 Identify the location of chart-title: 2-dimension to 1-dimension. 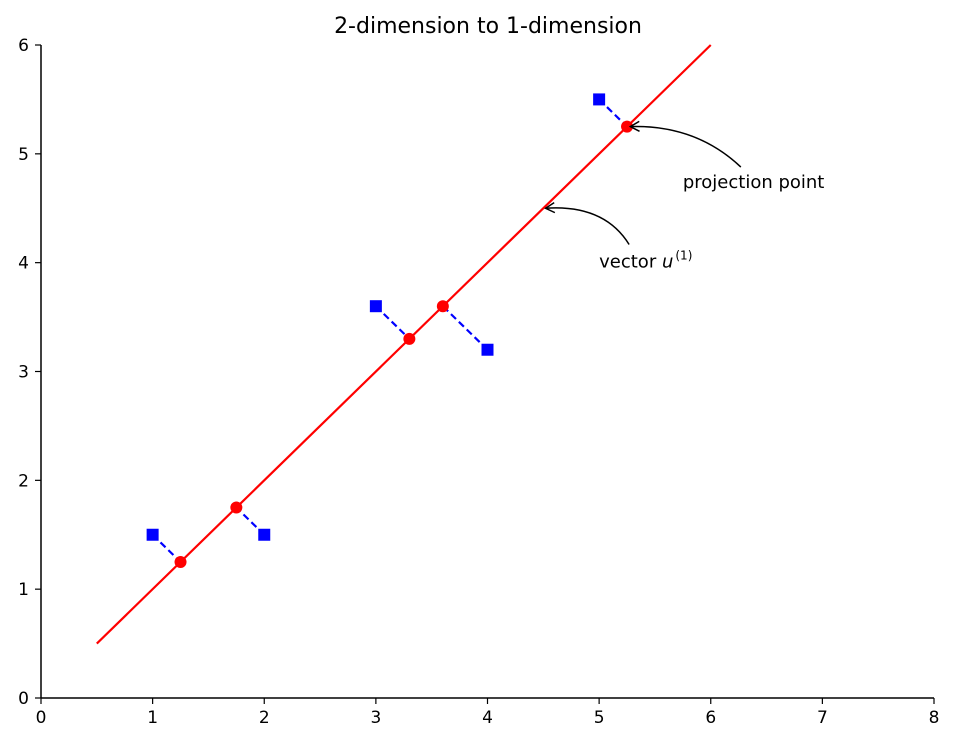
(488, 26).